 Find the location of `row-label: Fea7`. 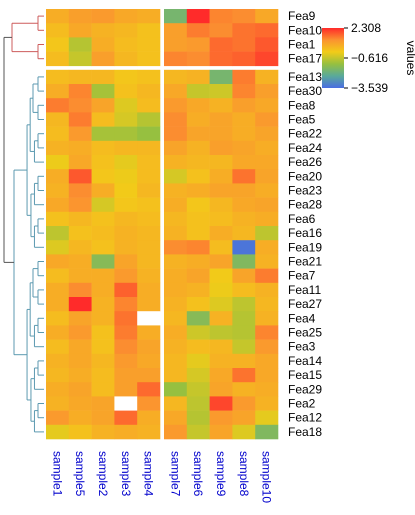

row-label: Fea7 is located at coordinates (302, 276).